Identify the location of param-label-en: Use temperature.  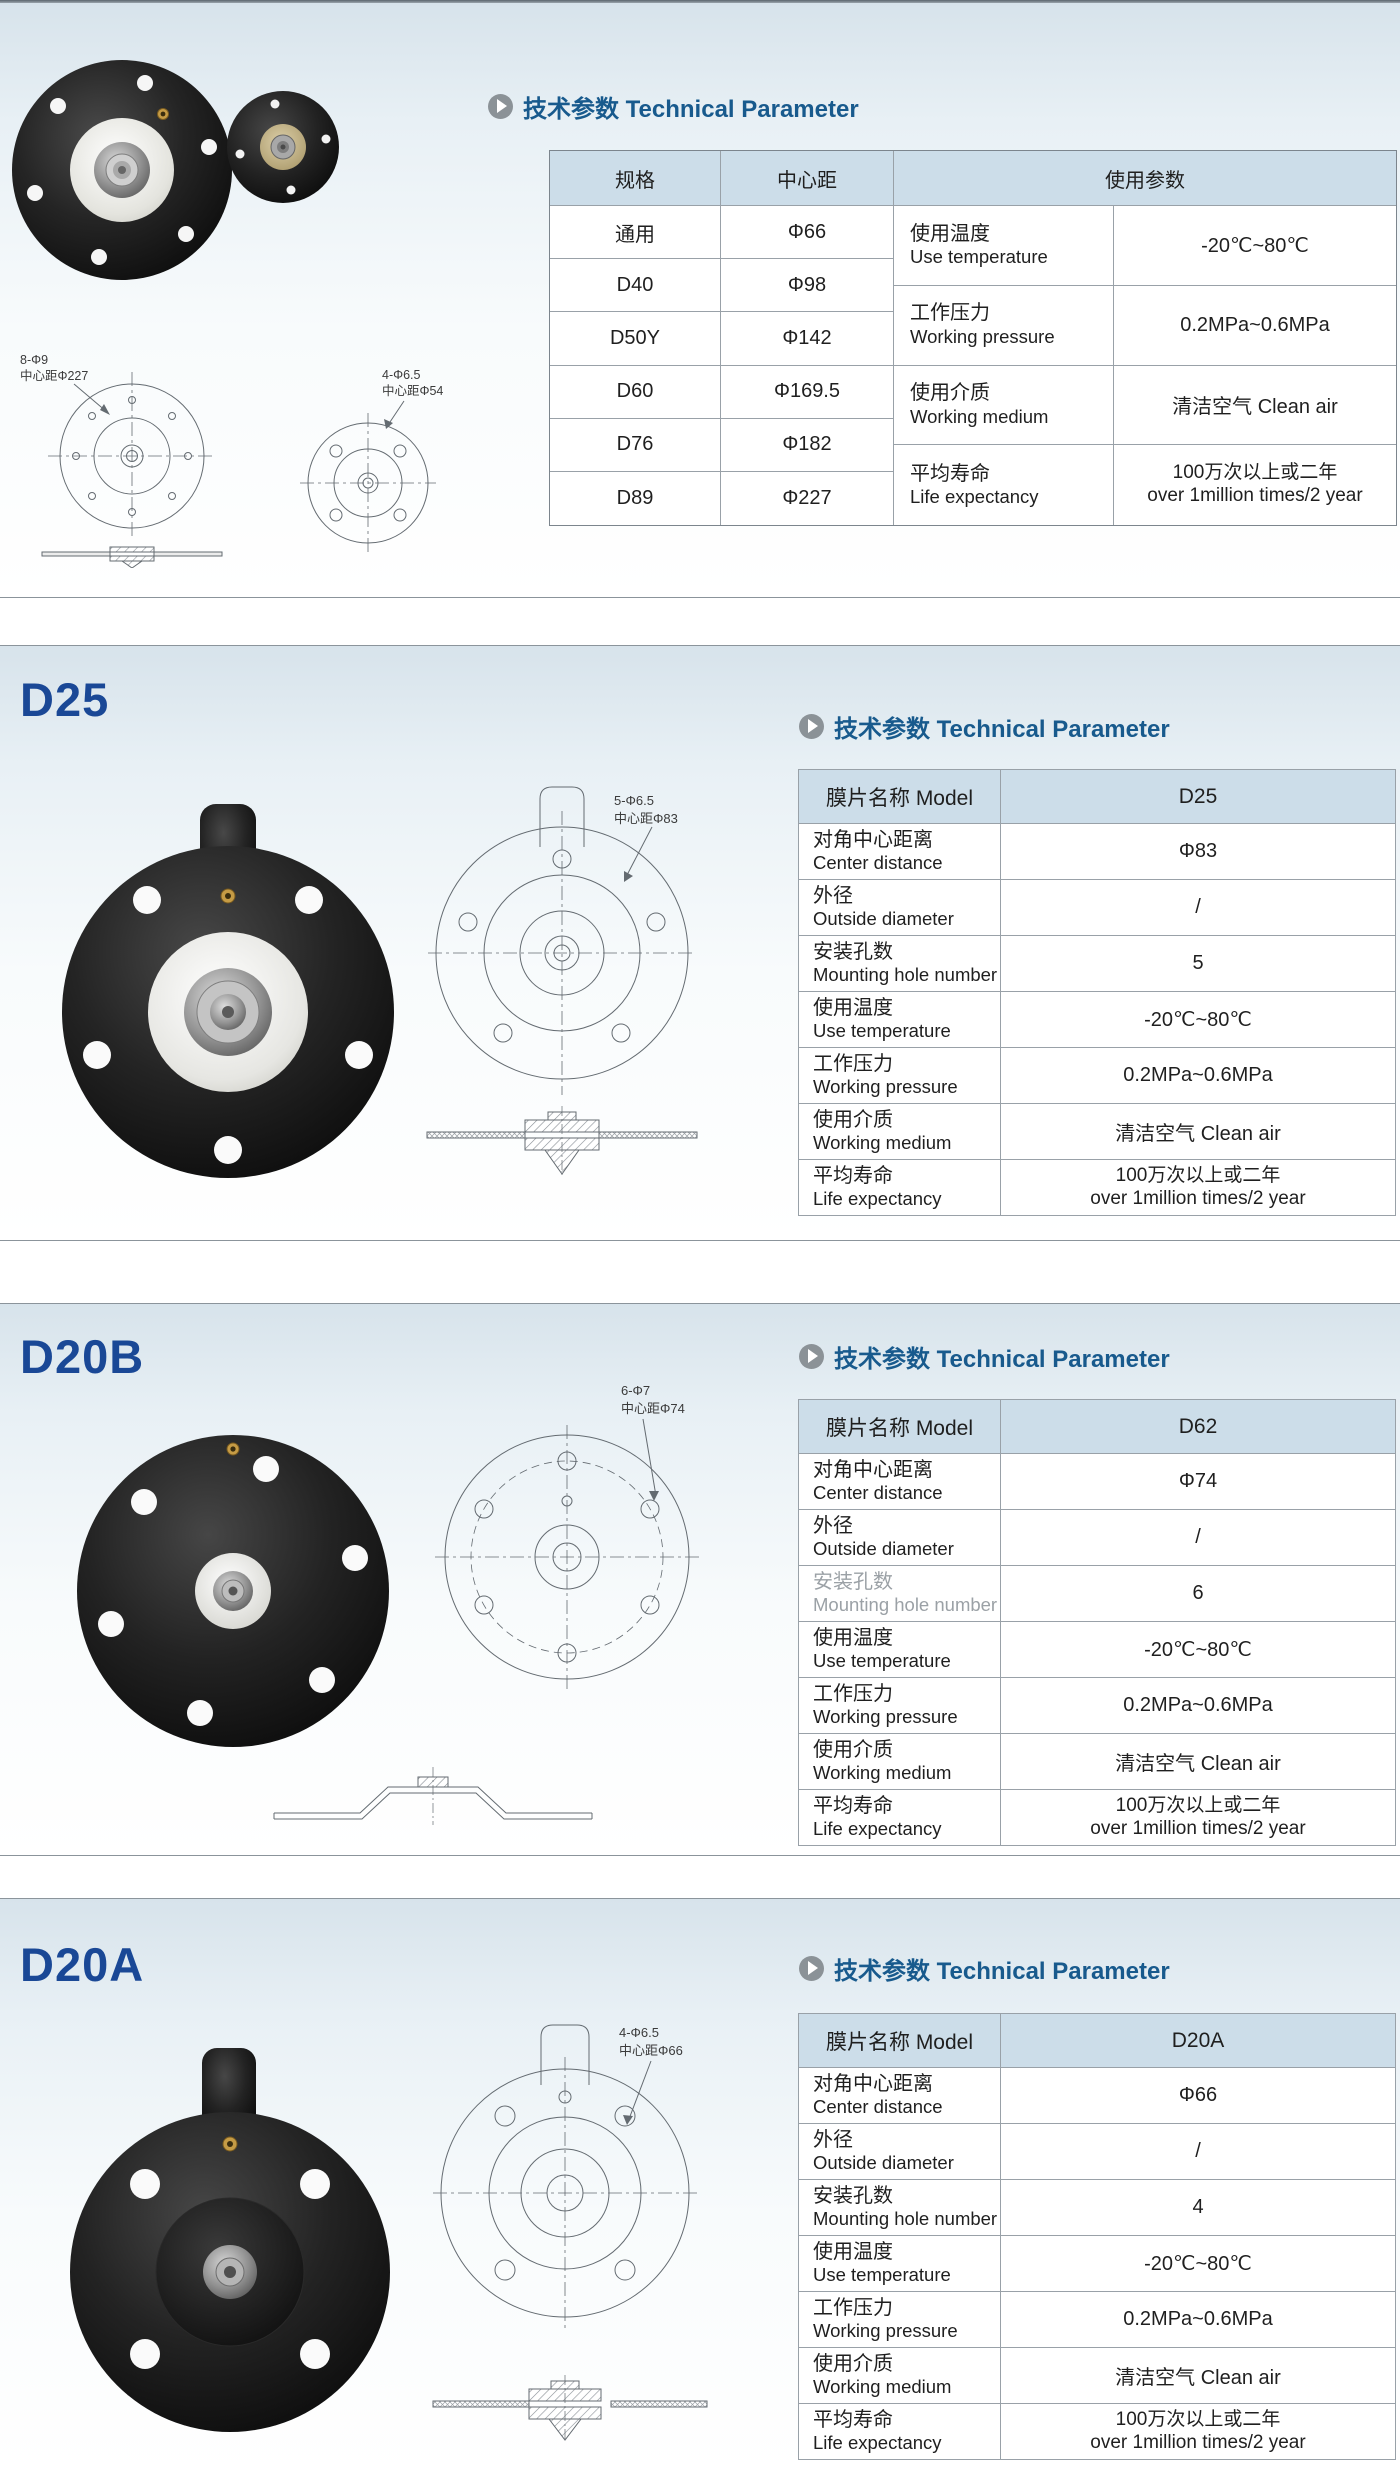
(882, 2275).